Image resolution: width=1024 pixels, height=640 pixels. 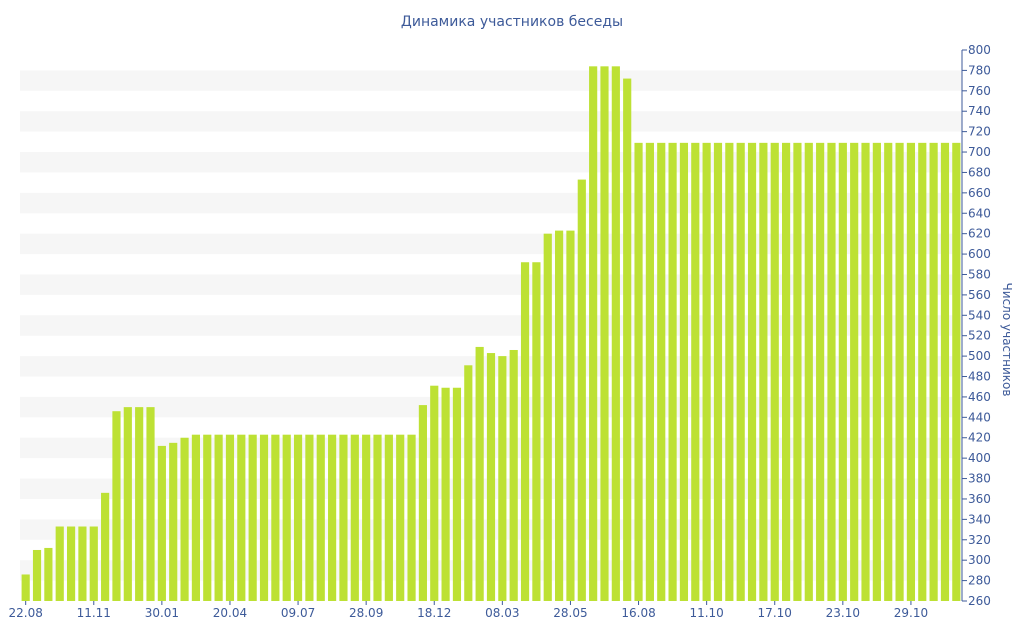 What do you see at coordinates (979, 540) in the screenshot?
I see `y-tick-label: 320` at bounding box center [979, 540].